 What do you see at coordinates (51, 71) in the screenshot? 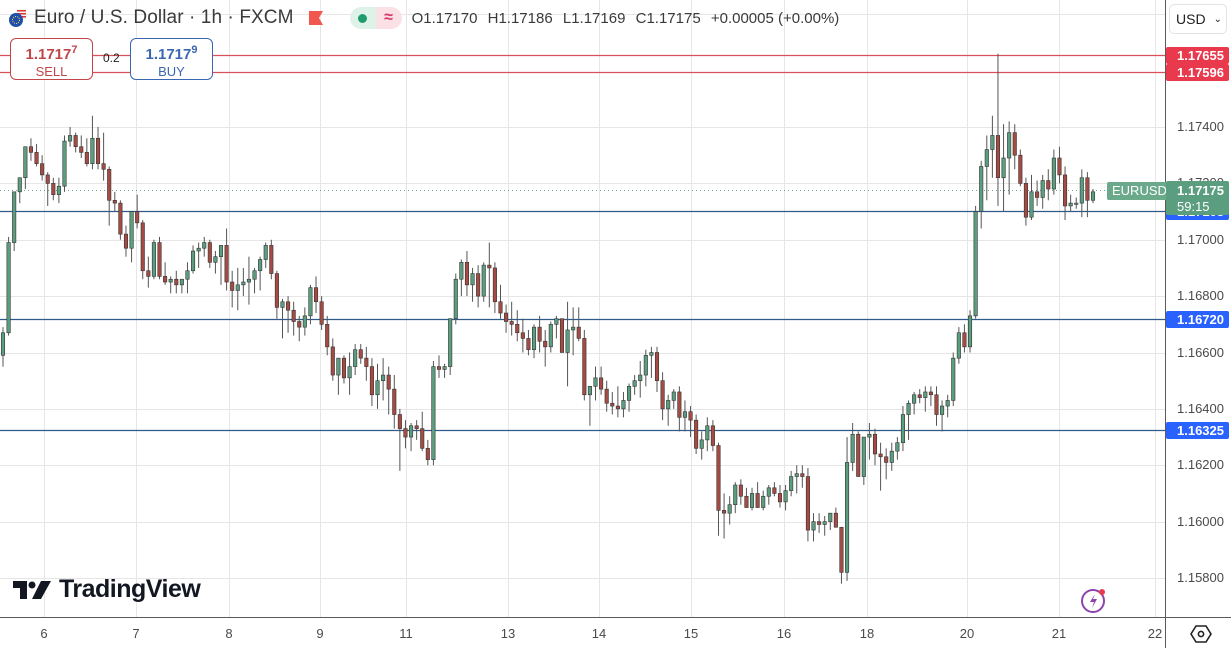
I see `sell-label: SELL` at bounding box center [51, 71].